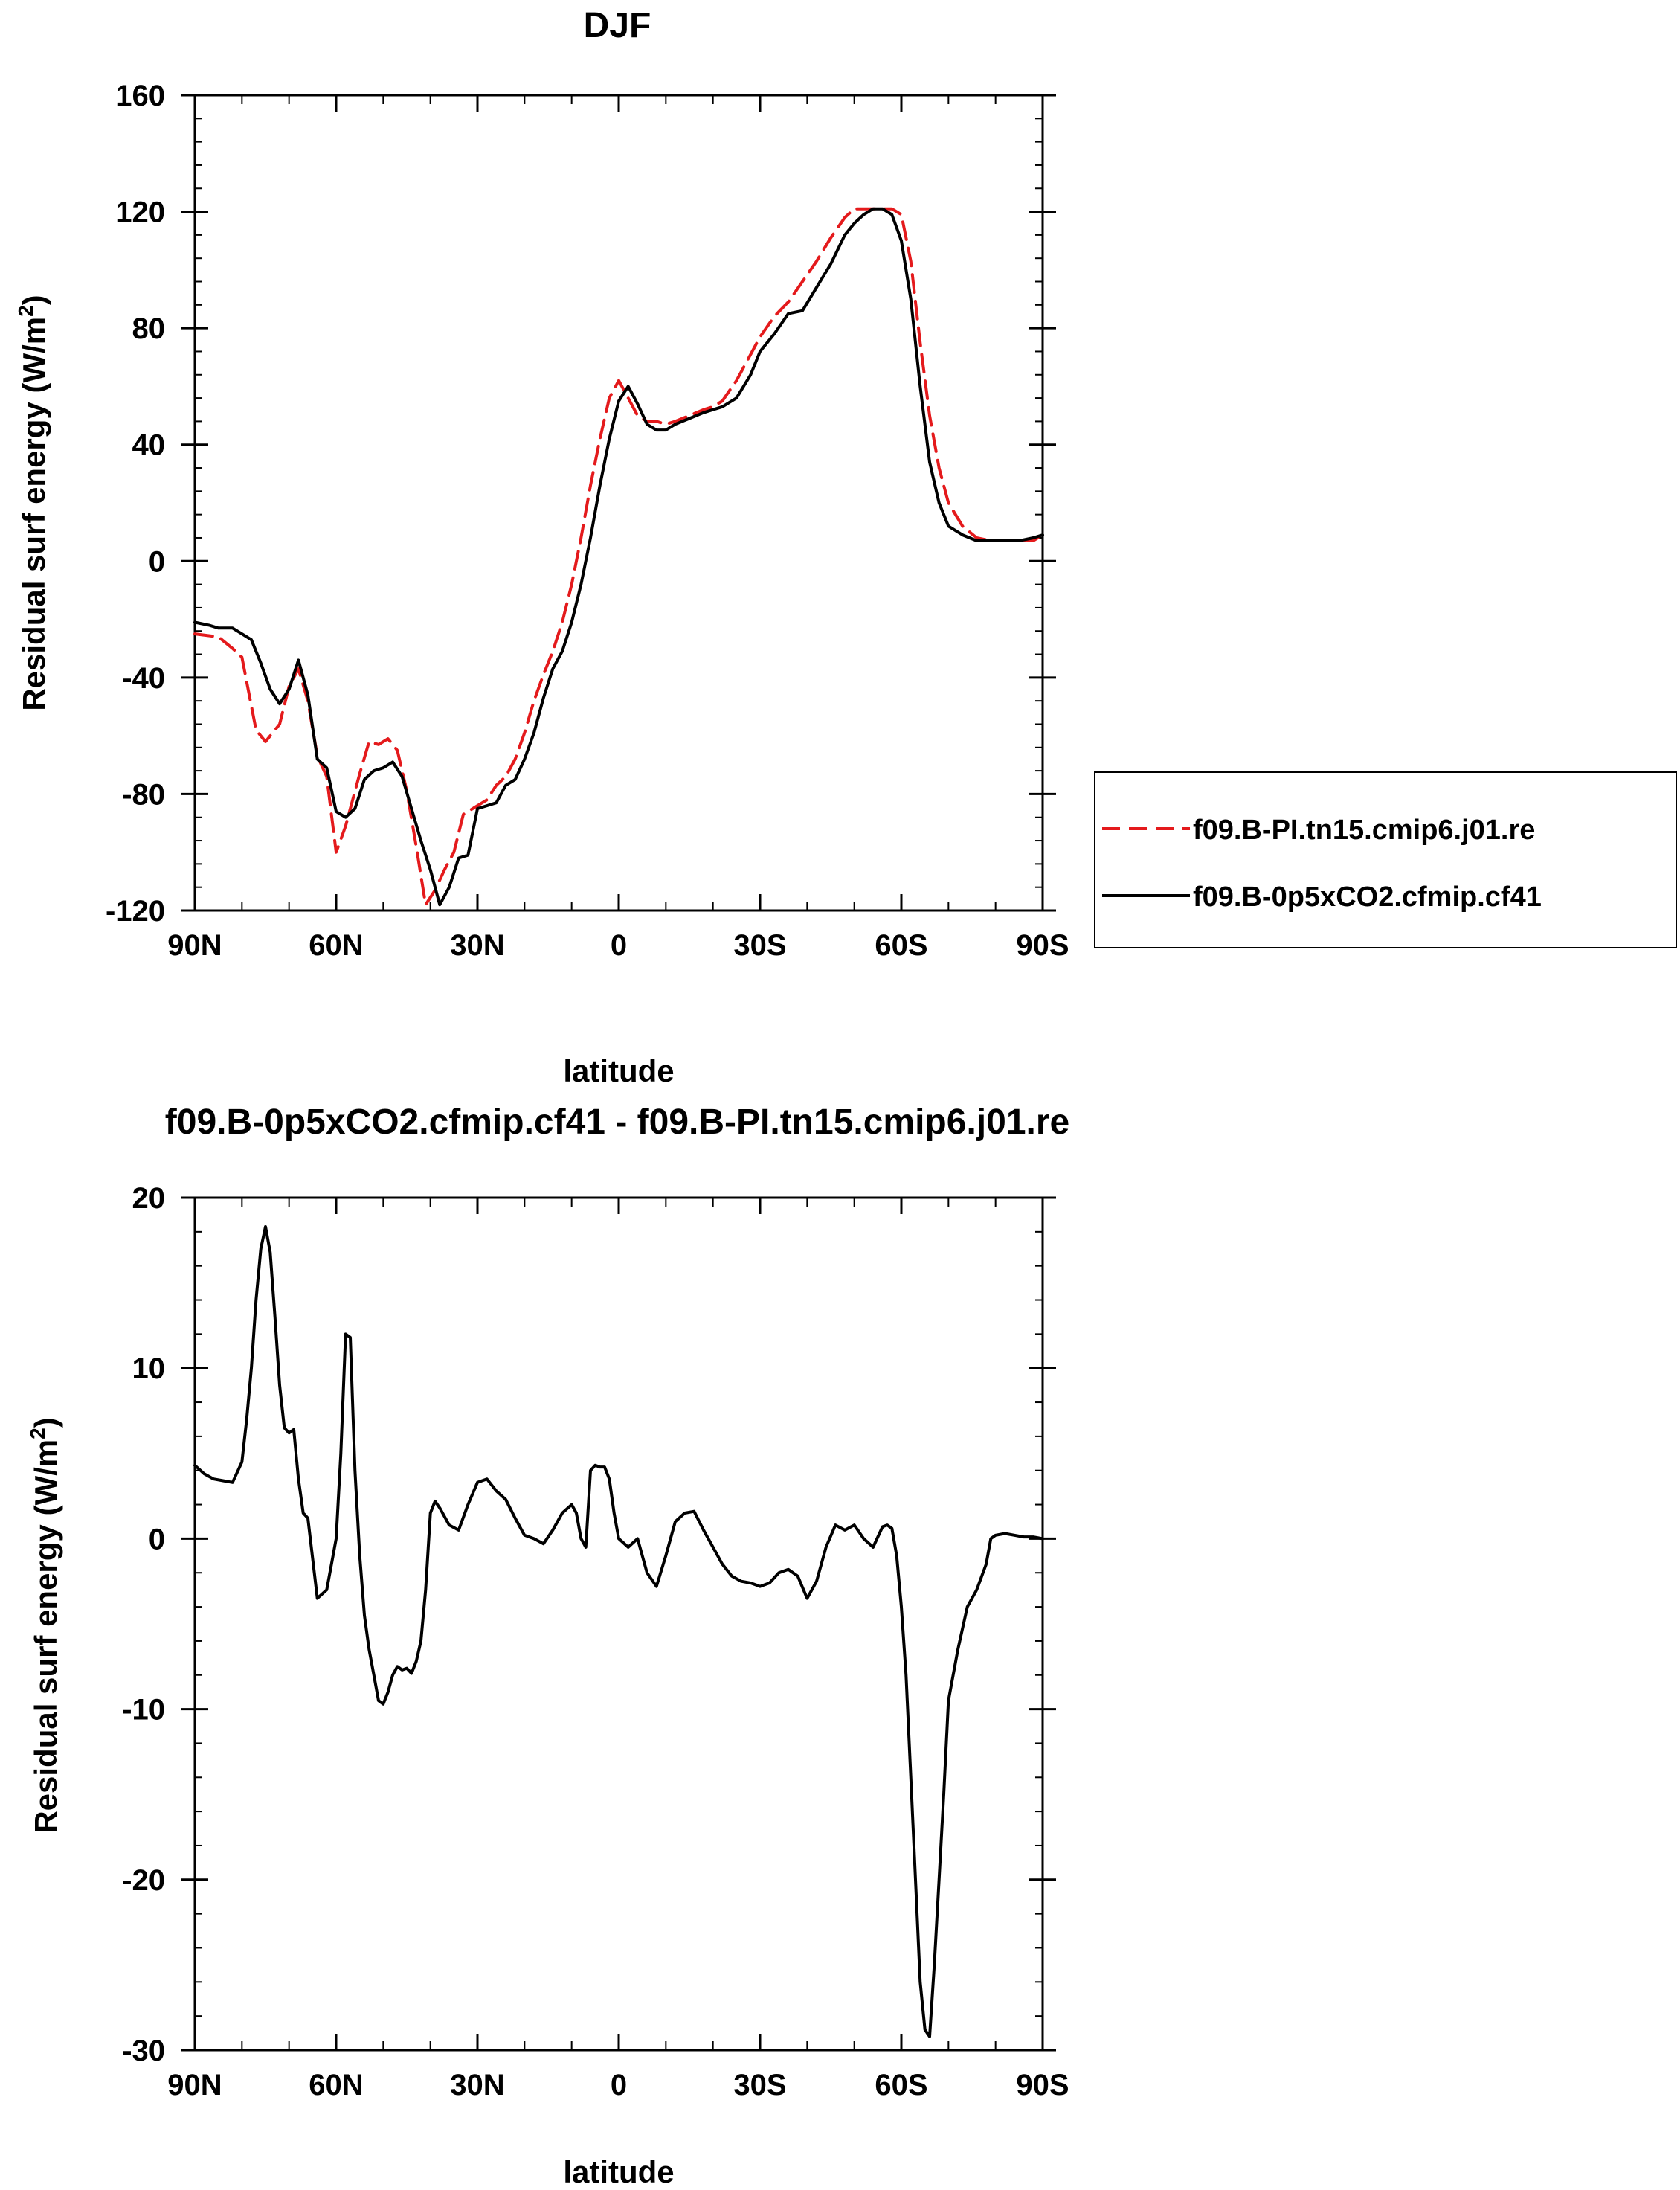 Image resolution: width=1680 pixels, height=2190 pixels. Describe the element at coordinates (149, 1368) in the screenshot. I see `bottom-y-tick-label: 10` at that location.